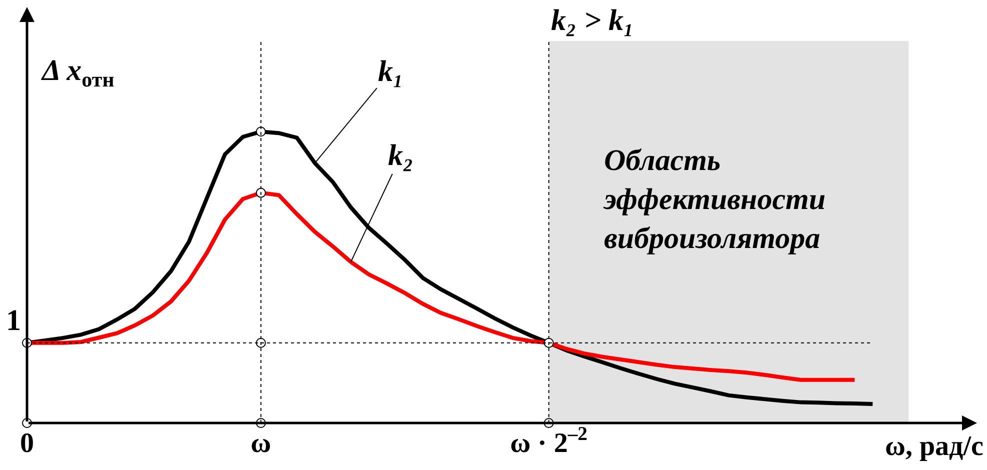 This screenshot has height=470, width=987. I want to click on y-axis-title: Δ x$_{отн}$, so click(77, 73).